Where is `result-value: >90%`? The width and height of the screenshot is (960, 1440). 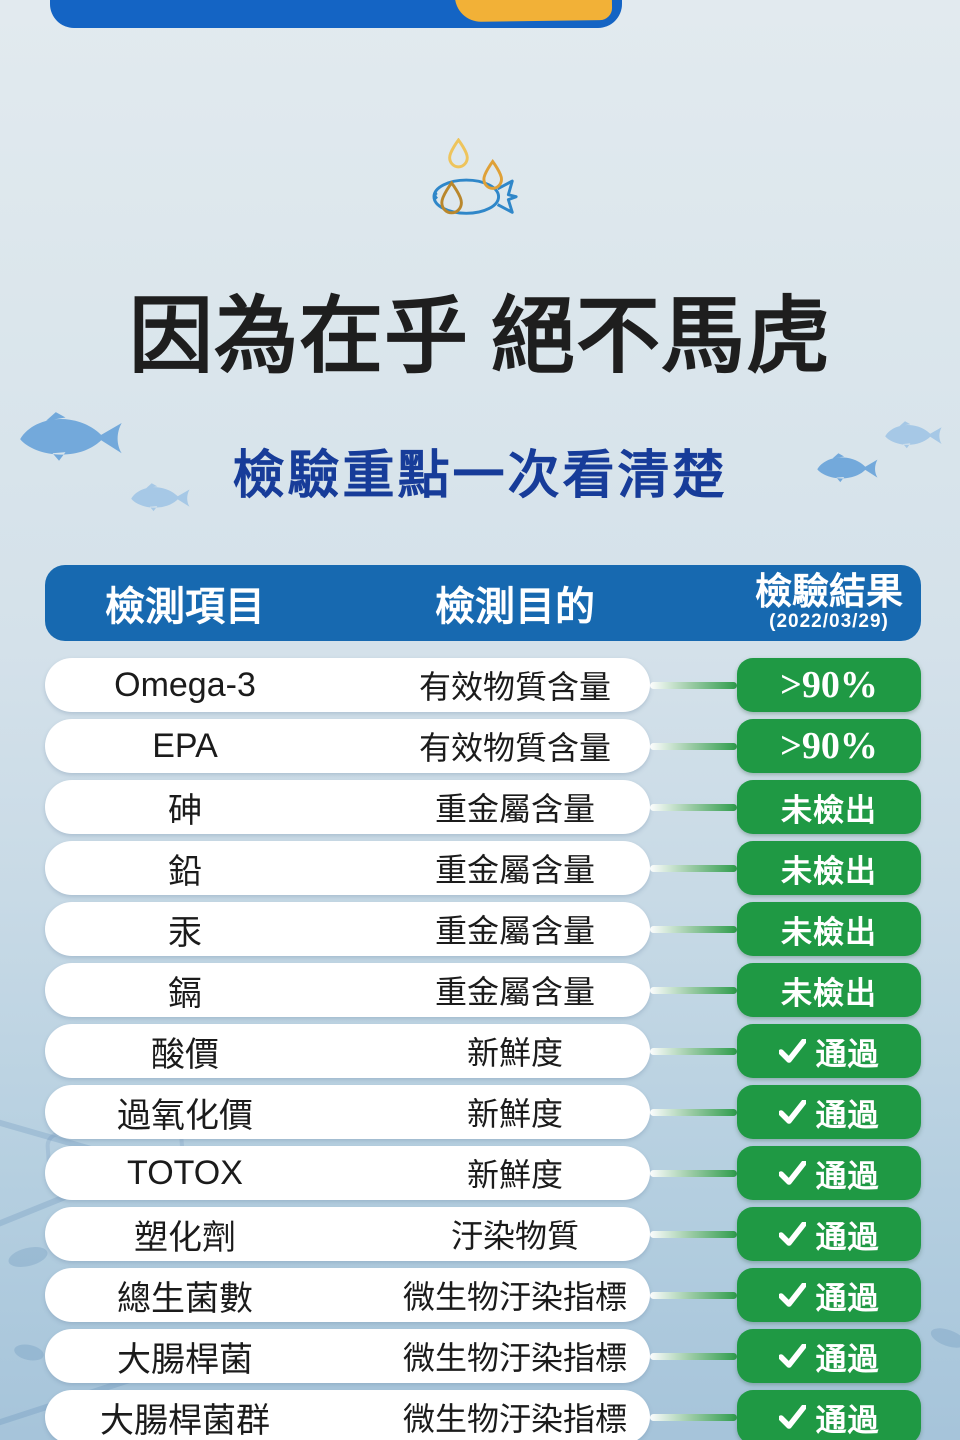 result-value: >90% is located at coordinates (829, 685).